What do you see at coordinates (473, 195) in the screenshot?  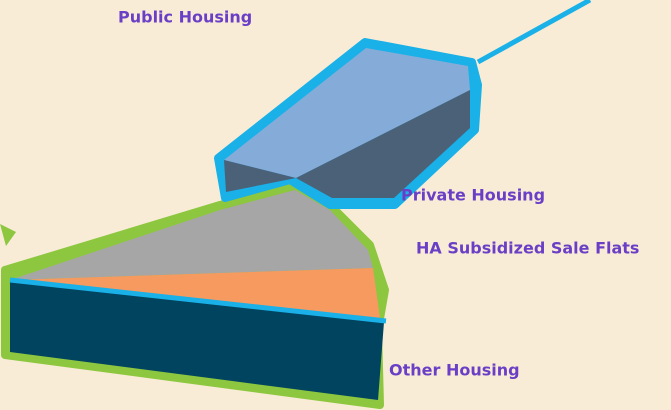 I see `label: Private Housing` at bounding box center [473, 195].